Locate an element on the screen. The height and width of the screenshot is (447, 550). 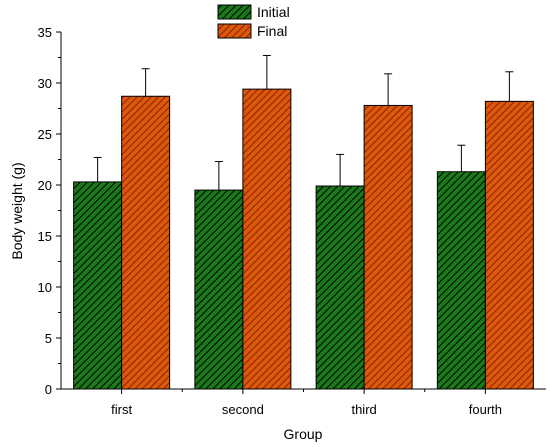
legend-swatch-final is located at coordinates (234, 31).